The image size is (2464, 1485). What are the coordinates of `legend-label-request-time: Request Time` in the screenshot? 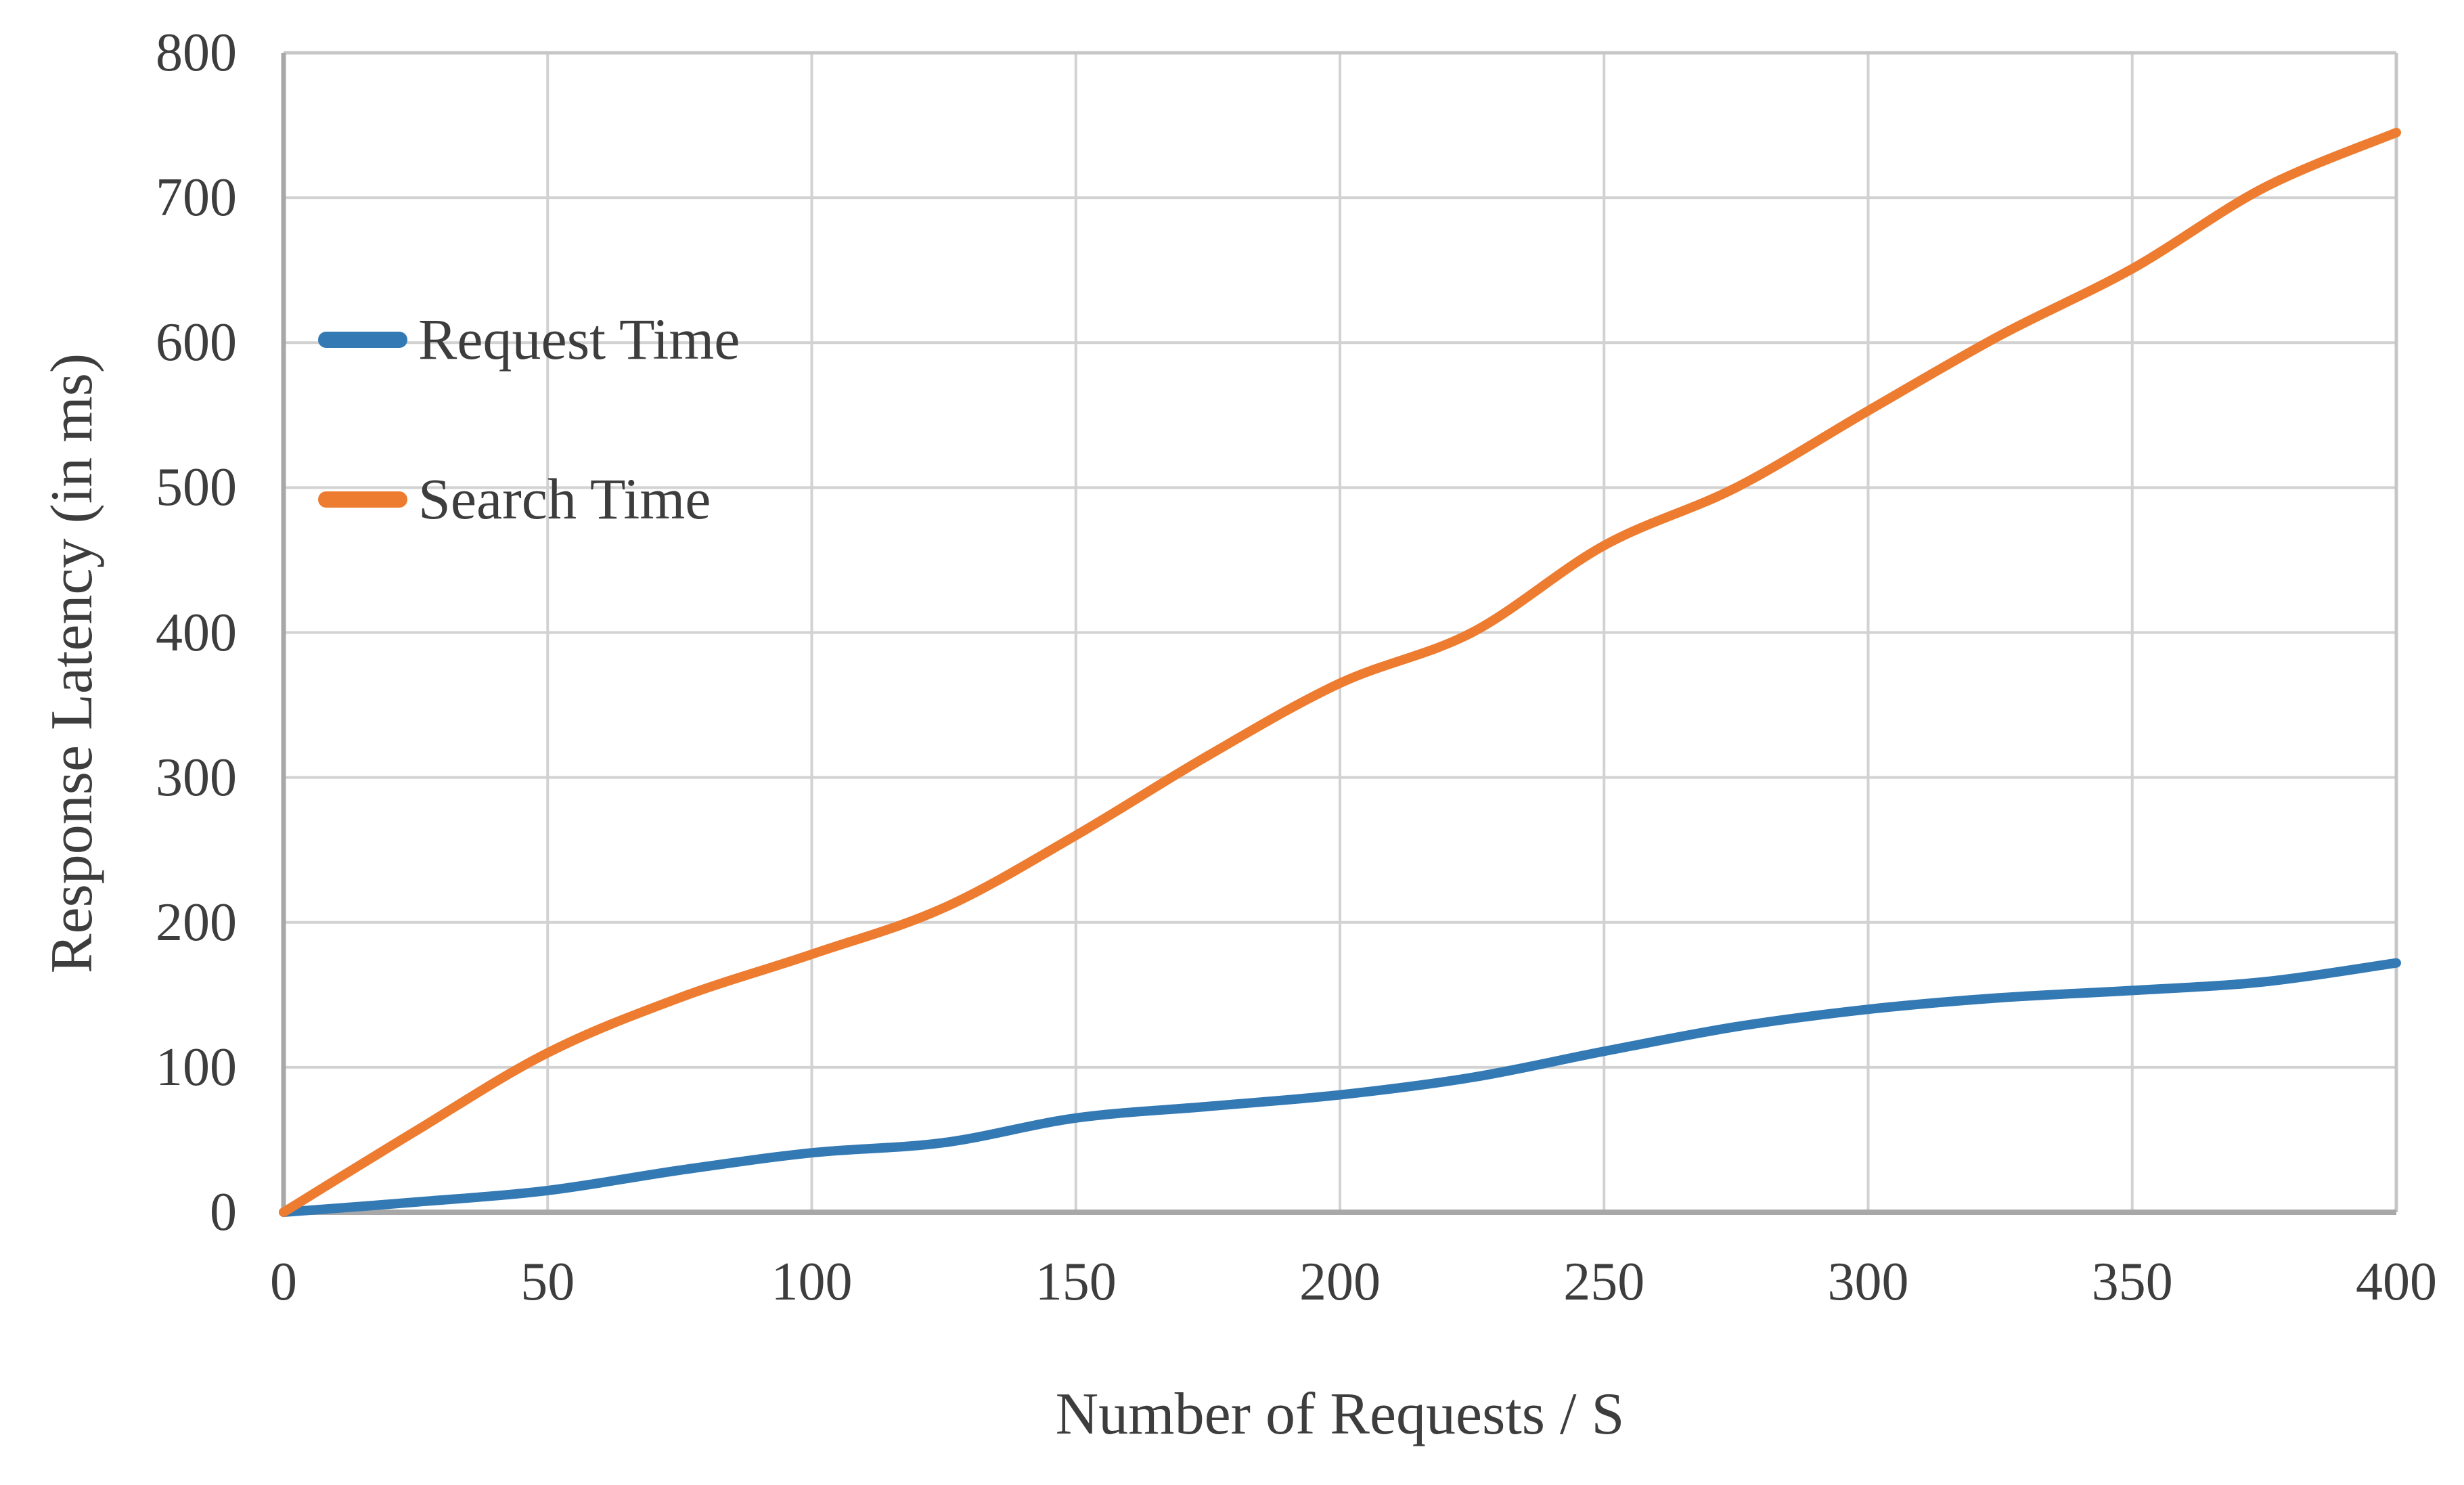 It's located at (579, 339).